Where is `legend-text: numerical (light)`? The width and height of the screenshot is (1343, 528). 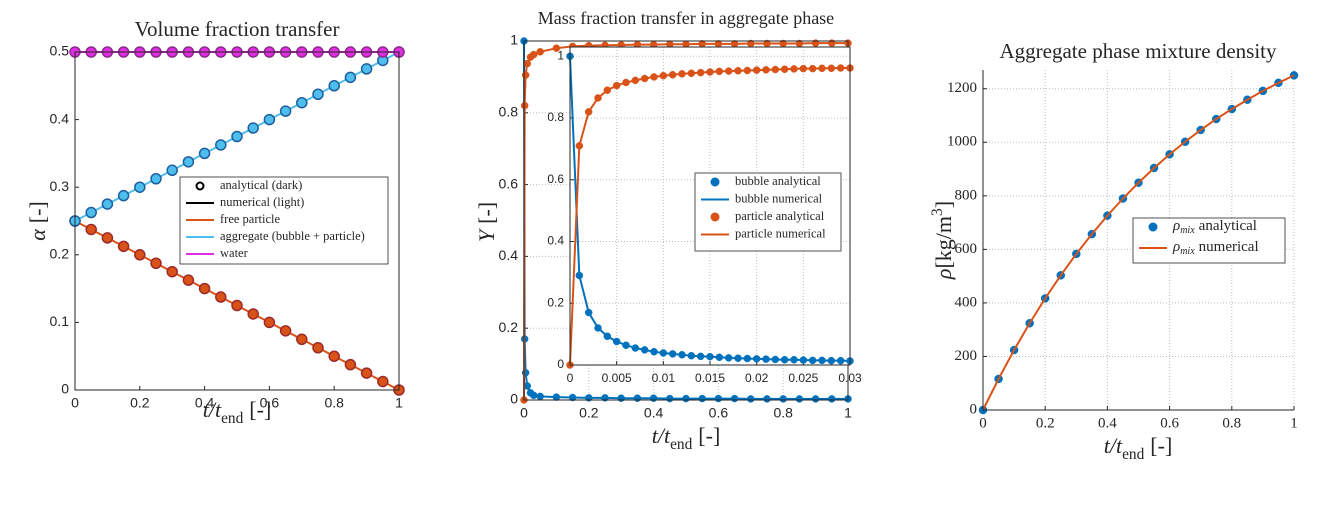
legend-text: numerical (light) is located at coordinates (262, 202).